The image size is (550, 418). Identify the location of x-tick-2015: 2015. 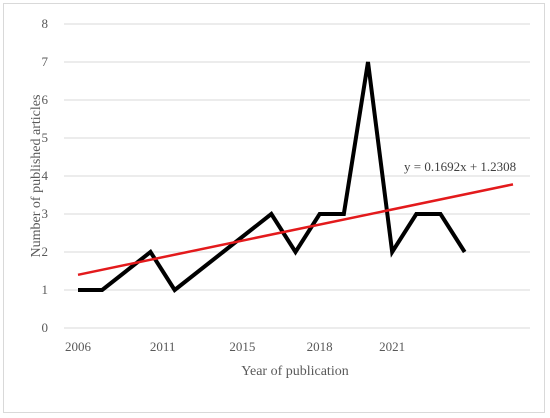
(242, 346).